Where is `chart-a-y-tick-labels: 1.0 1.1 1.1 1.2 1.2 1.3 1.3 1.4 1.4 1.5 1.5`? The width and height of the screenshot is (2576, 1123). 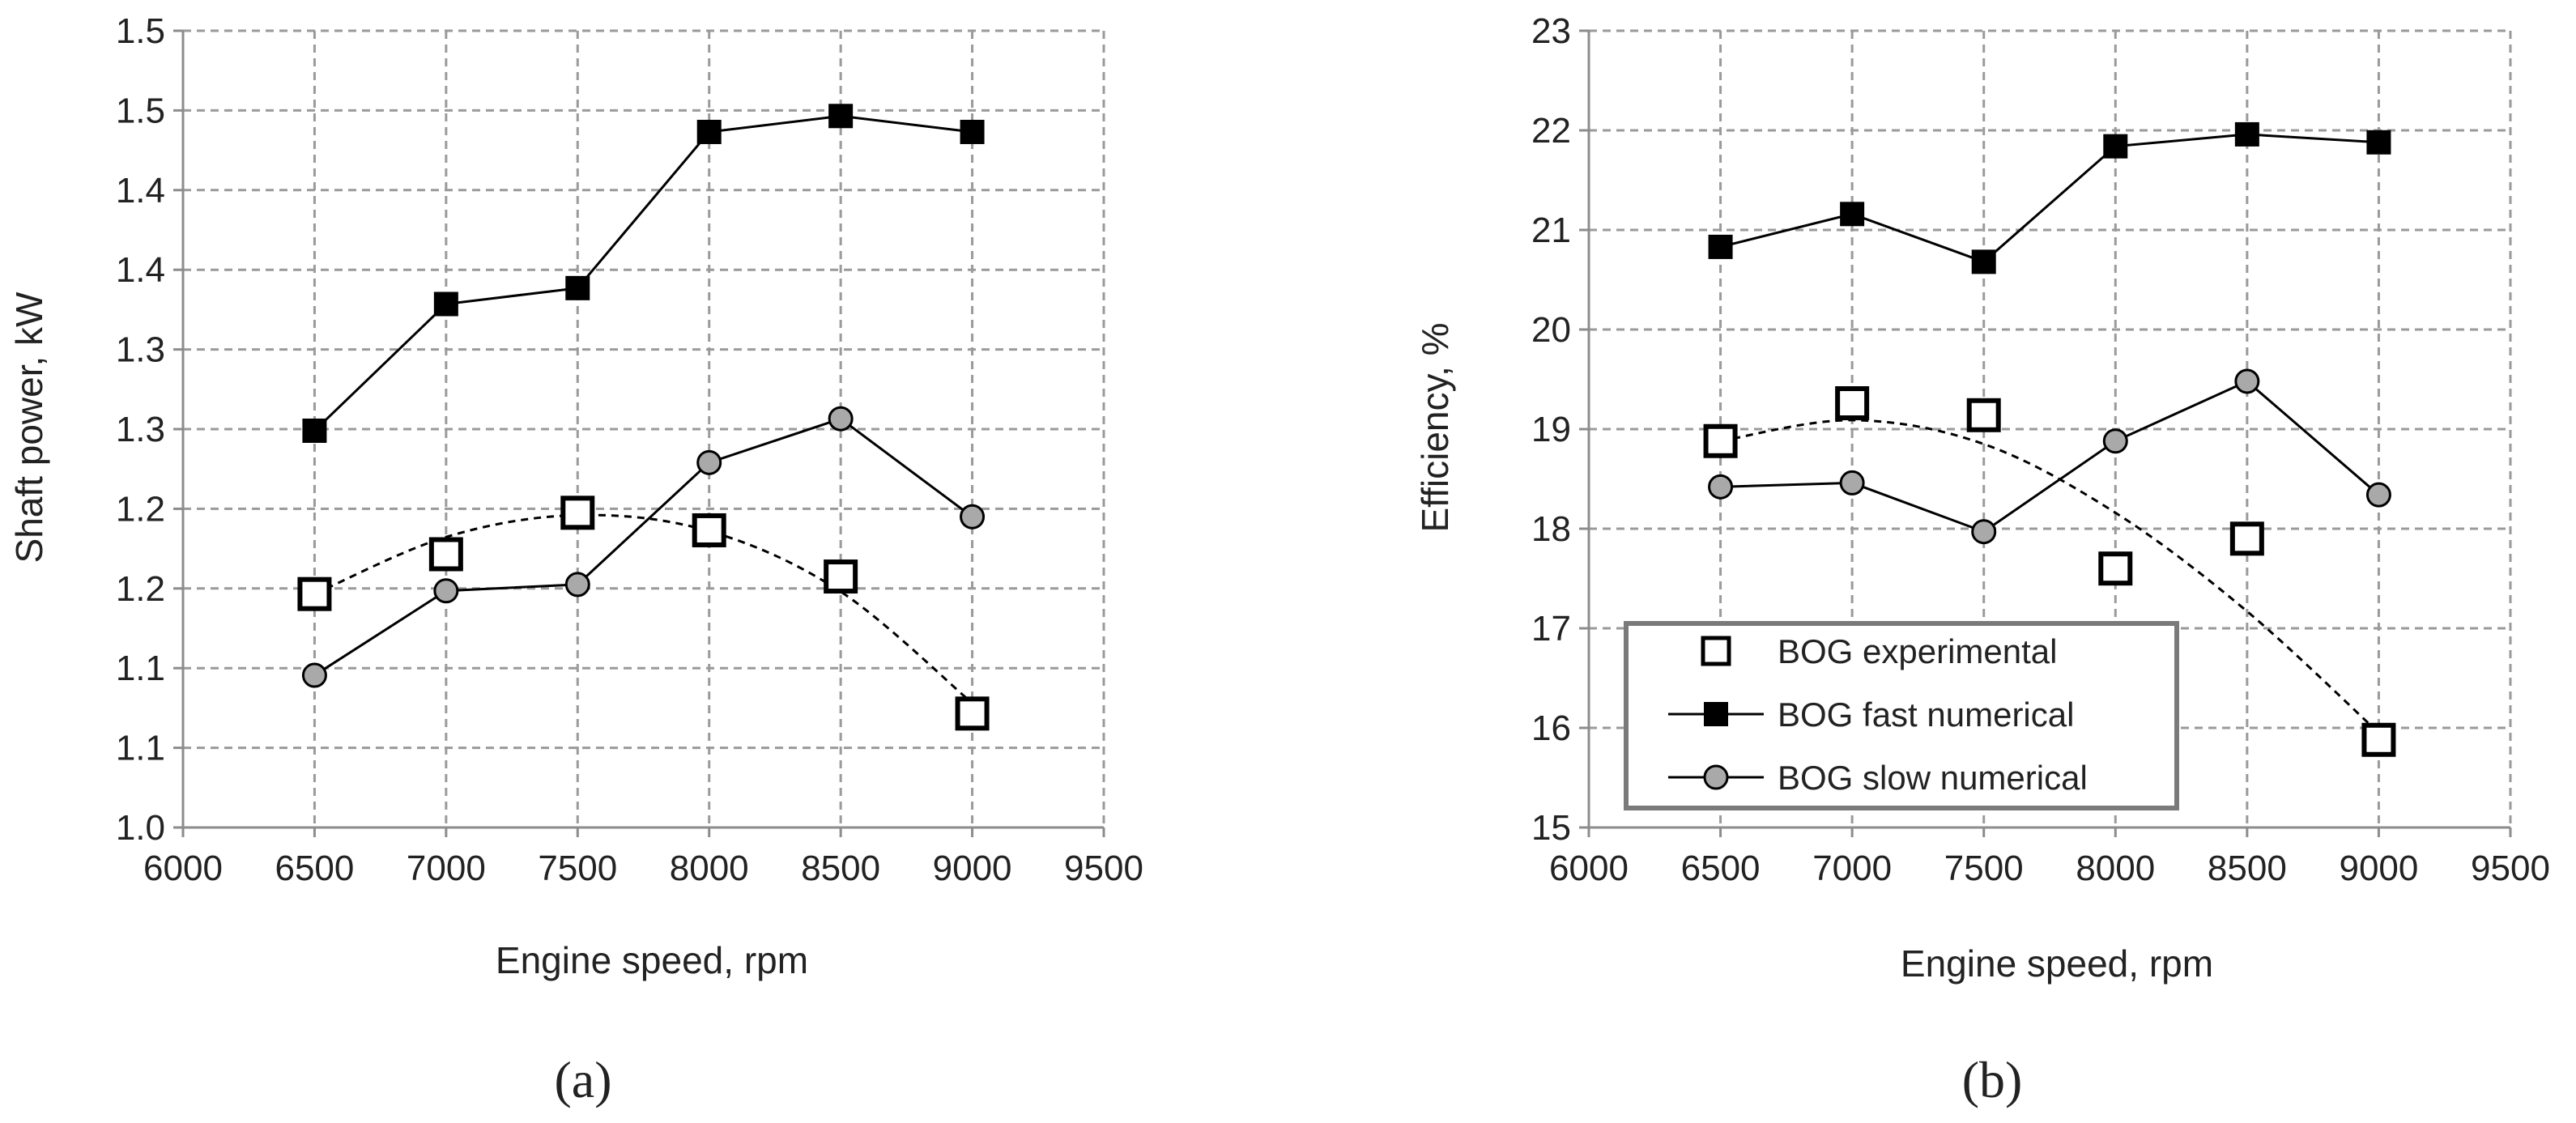
chart-a-y-tick-labels: 1.0 1.1 1.1 1.2 1.2 1.3 1.3 1.4 1.4 1.5 1.5 is located at coordinates (140, 429).